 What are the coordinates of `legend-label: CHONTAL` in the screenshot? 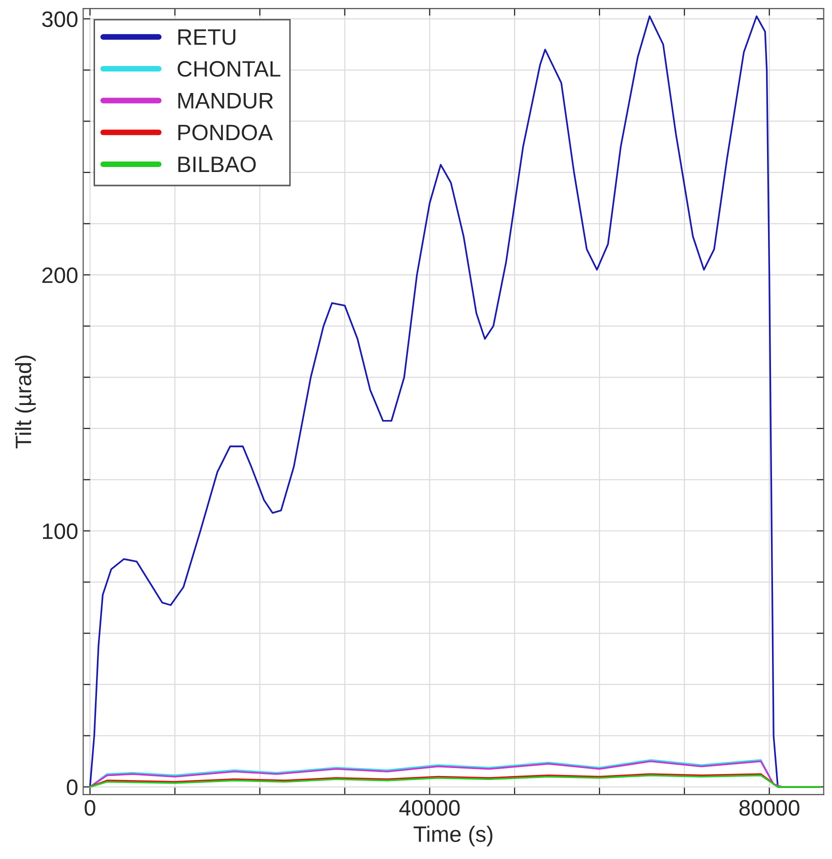 It's located at (229, 69).